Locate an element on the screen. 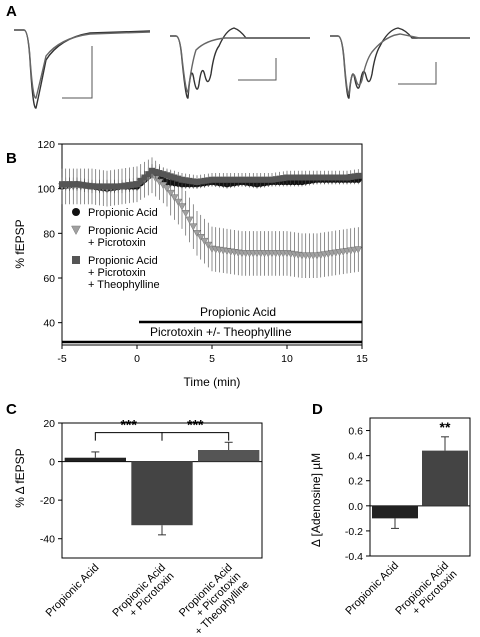 This screenshot has height=637, width=480. x-tick-label: -5 is located at coordinates (61, 359).